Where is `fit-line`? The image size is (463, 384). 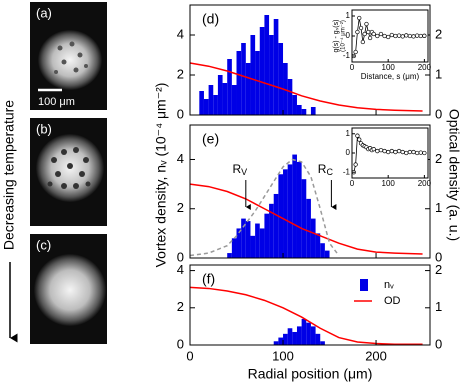
fit-line is located at coordinates (264, 207).